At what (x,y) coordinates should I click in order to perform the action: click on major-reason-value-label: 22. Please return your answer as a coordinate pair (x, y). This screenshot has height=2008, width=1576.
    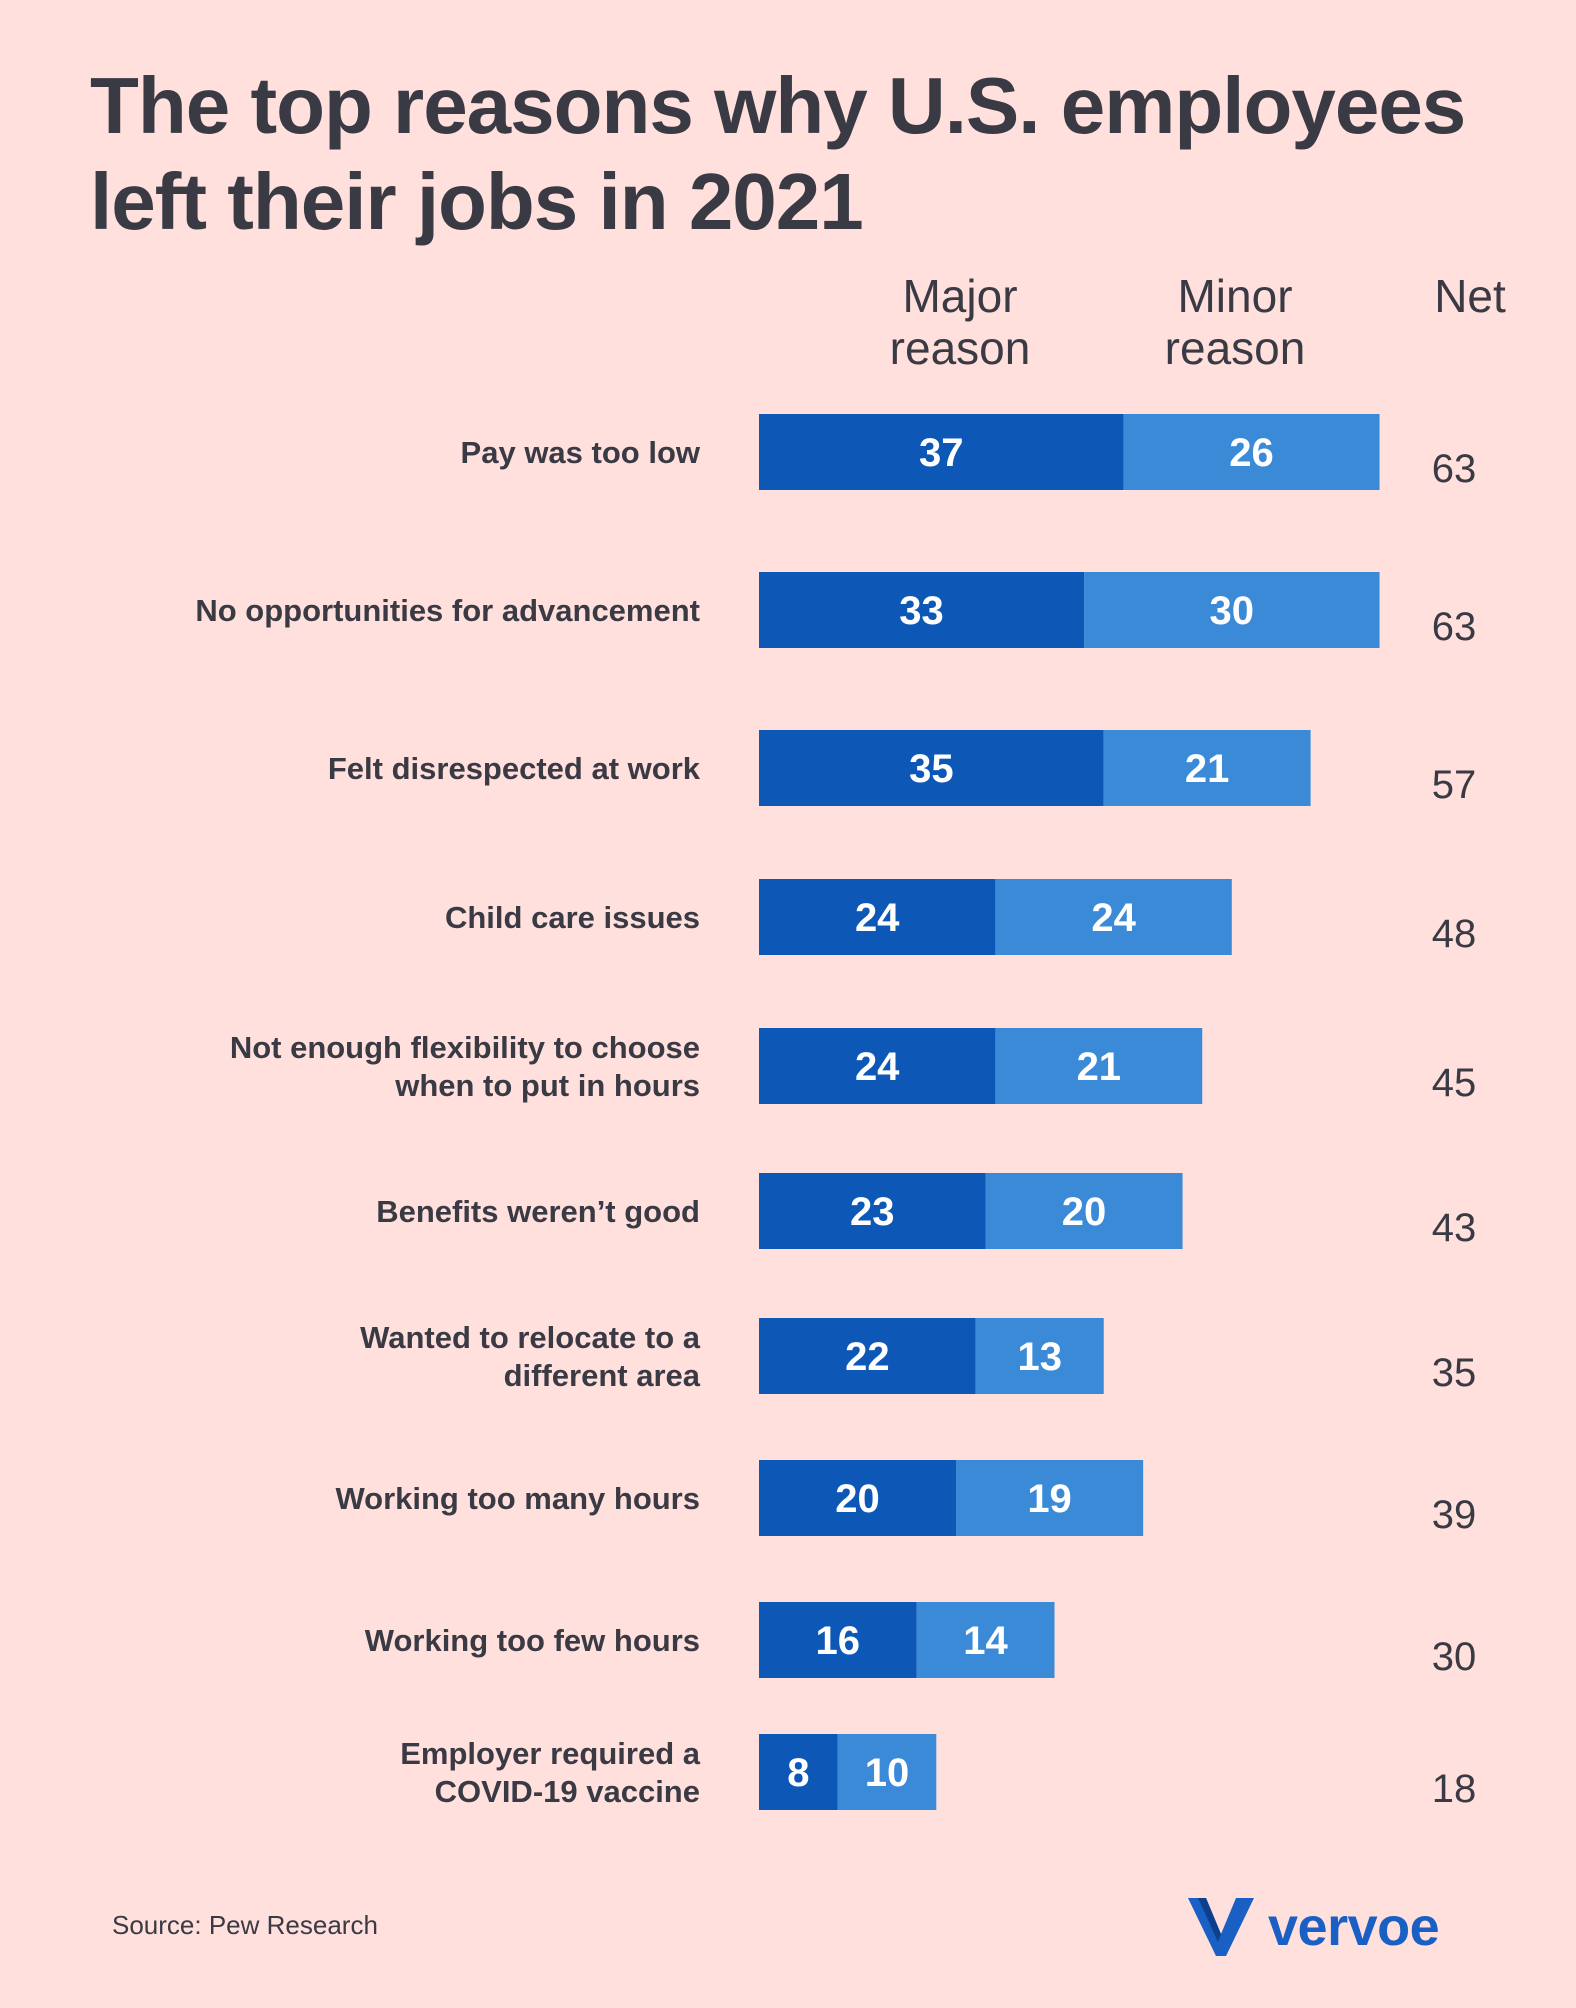
    Looking at the image, I should click on (867, 1357).